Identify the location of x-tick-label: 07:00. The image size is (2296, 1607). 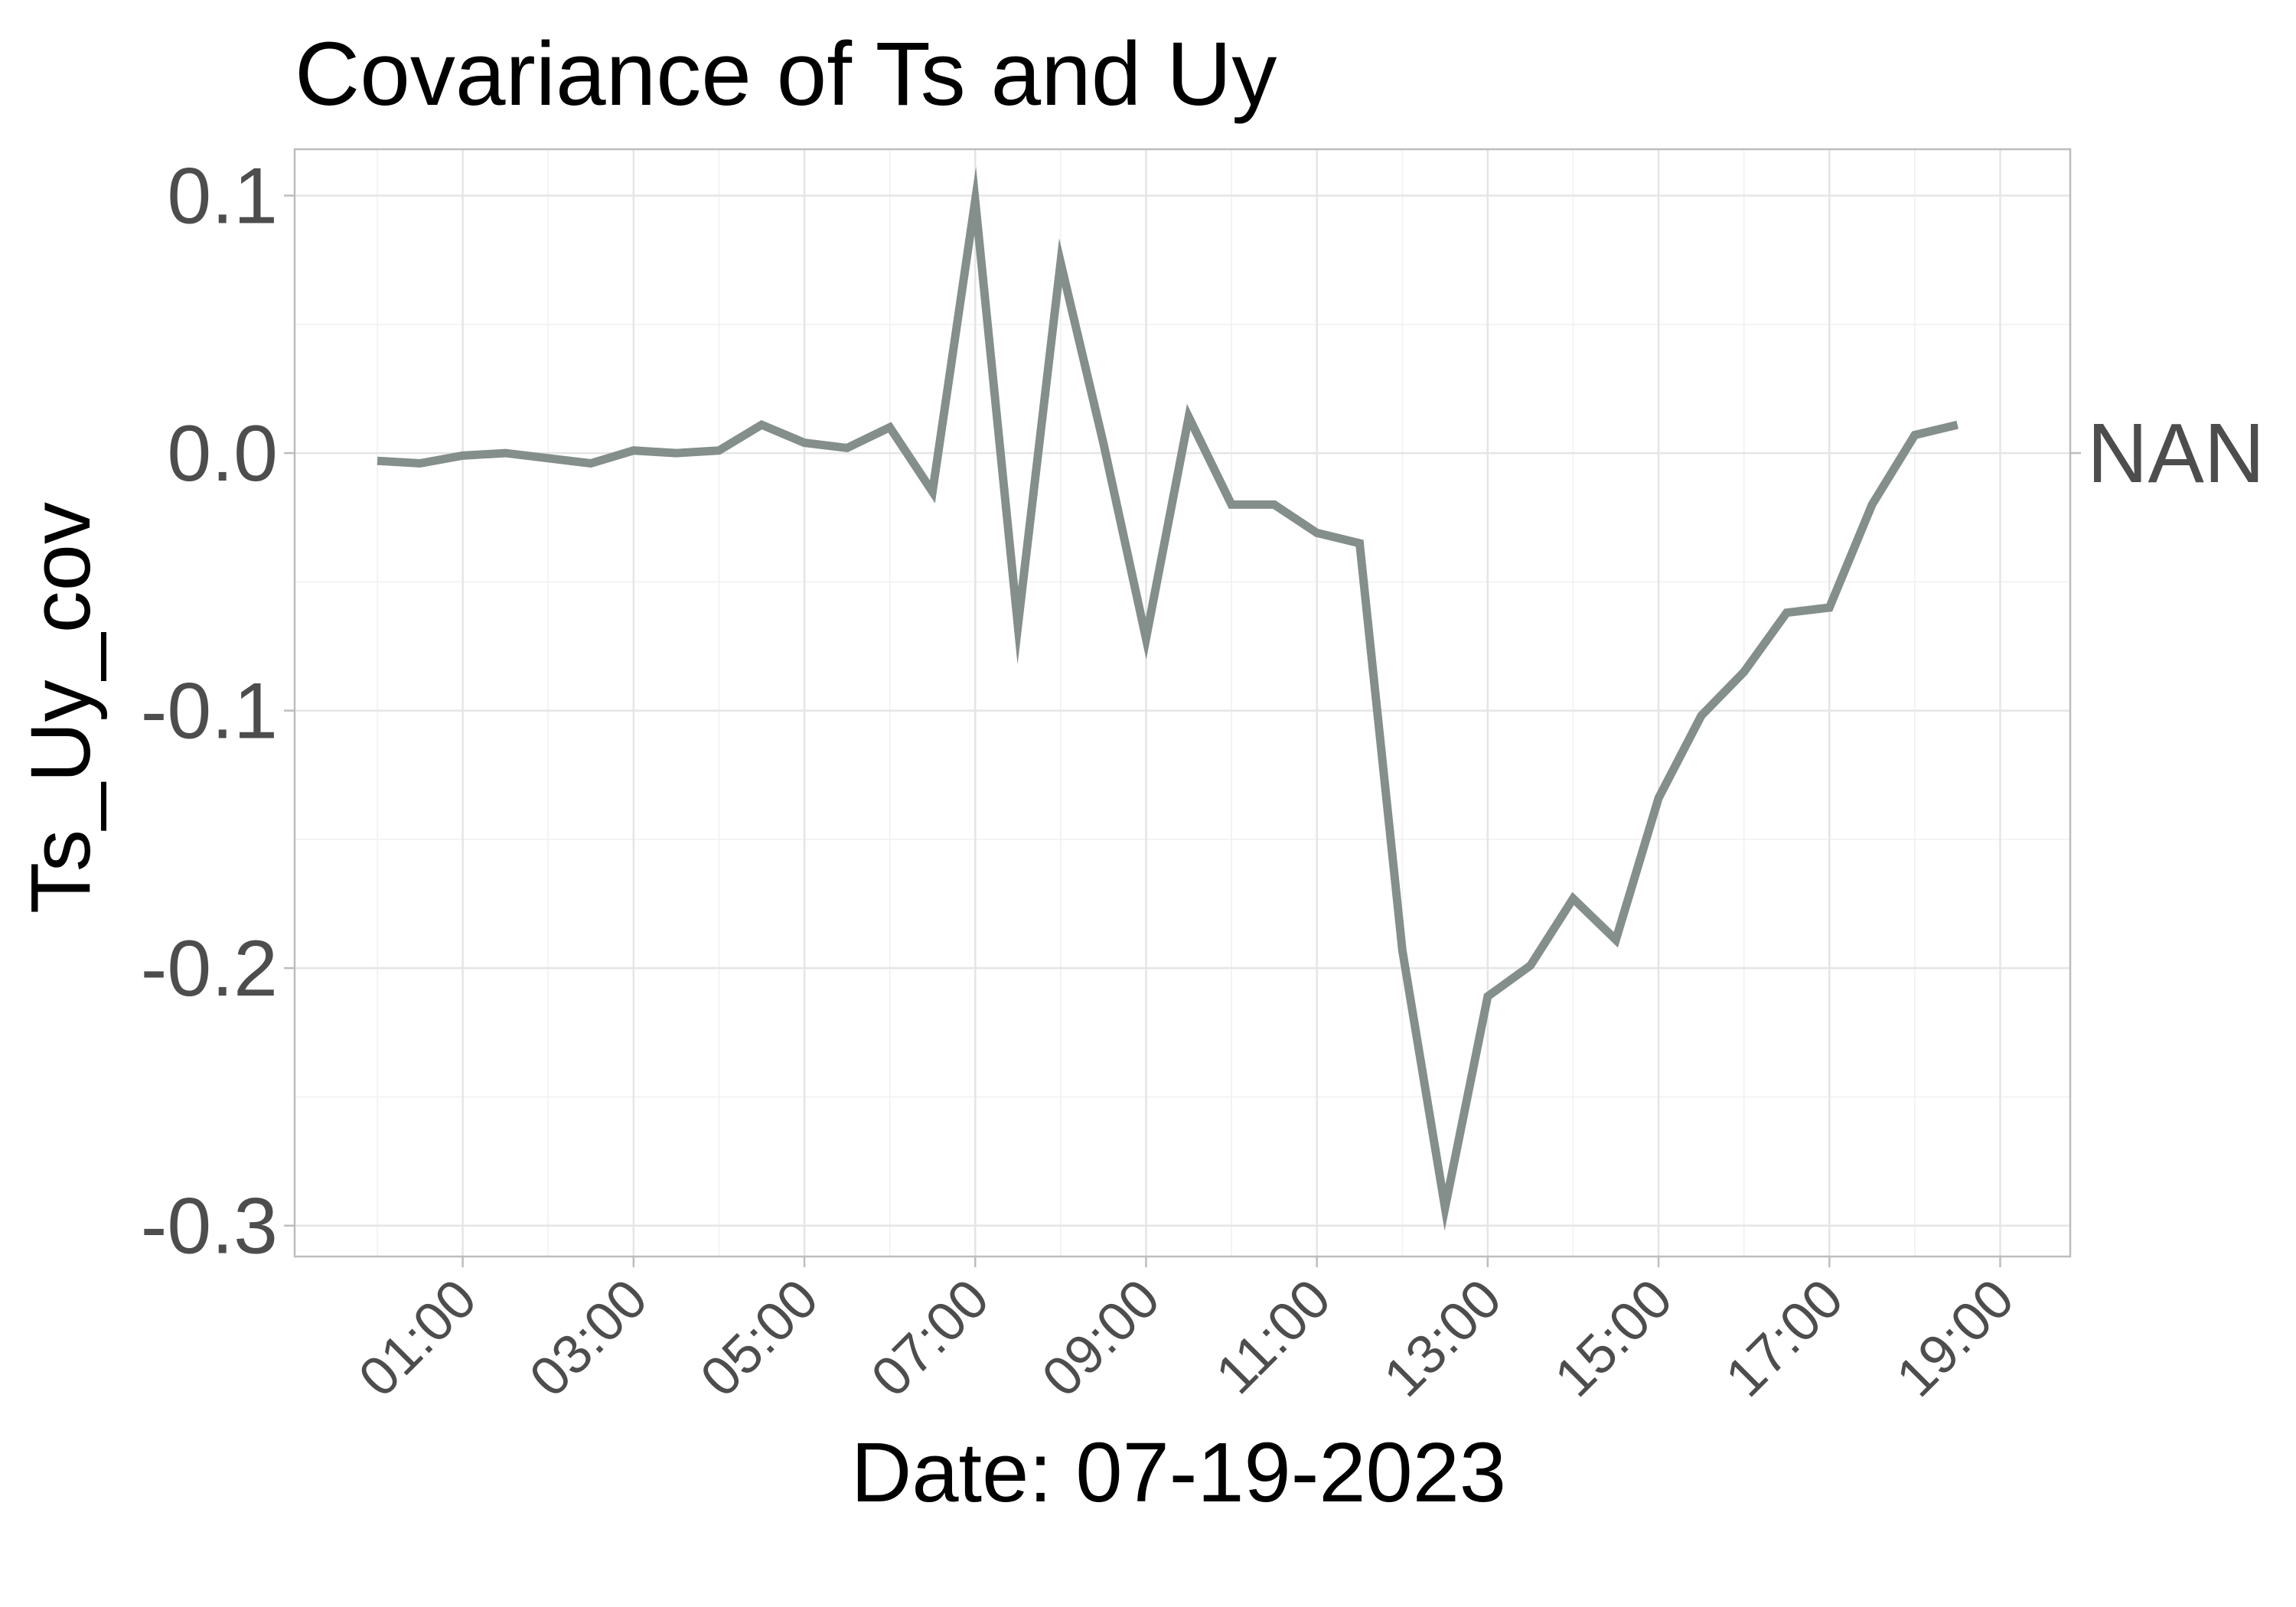
(930, 1338).